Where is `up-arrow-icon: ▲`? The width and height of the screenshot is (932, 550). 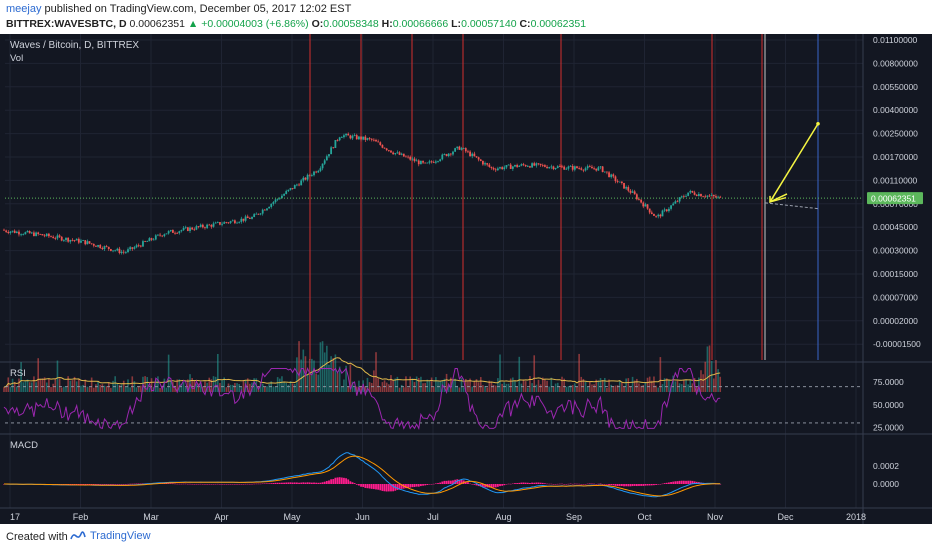
up-arrow-icon: ▲ is located at coordinates (193, 24).